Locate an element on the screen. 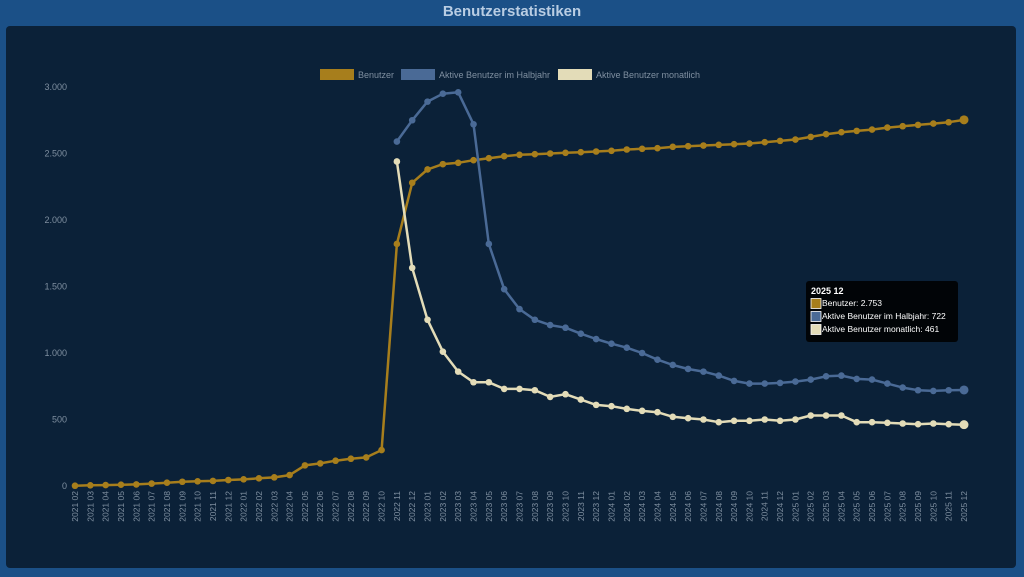 Image resolution: width=1024 pixels, height=577 pixels. legend-label: Aktive Benutzer im Halbjahr is located at coordinates (494, 75).